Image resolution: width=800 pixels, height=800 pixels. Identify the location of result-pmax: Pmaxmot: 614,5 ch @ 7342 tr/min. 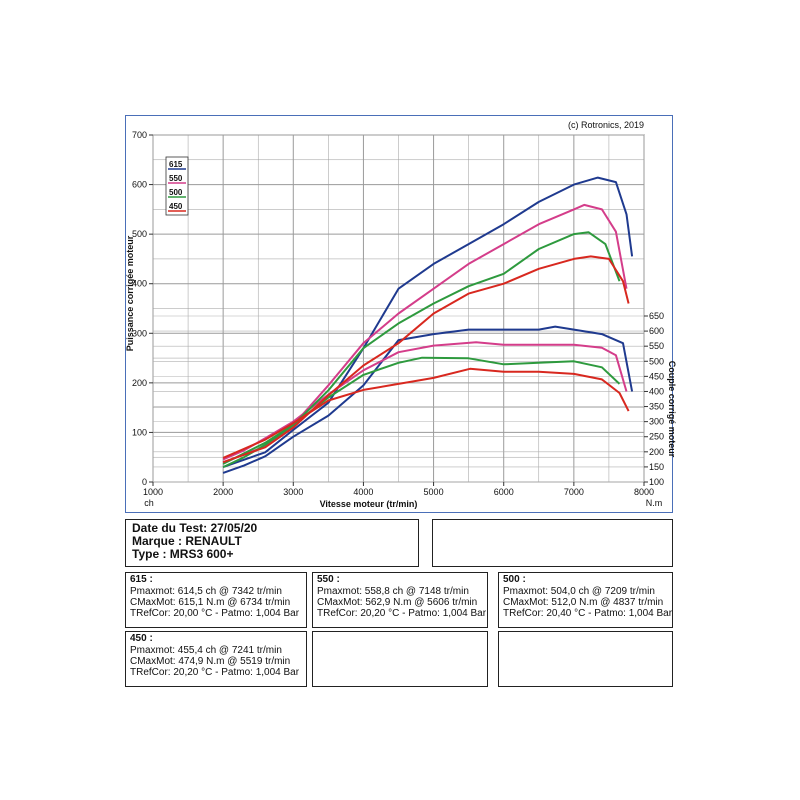
(206, 591).